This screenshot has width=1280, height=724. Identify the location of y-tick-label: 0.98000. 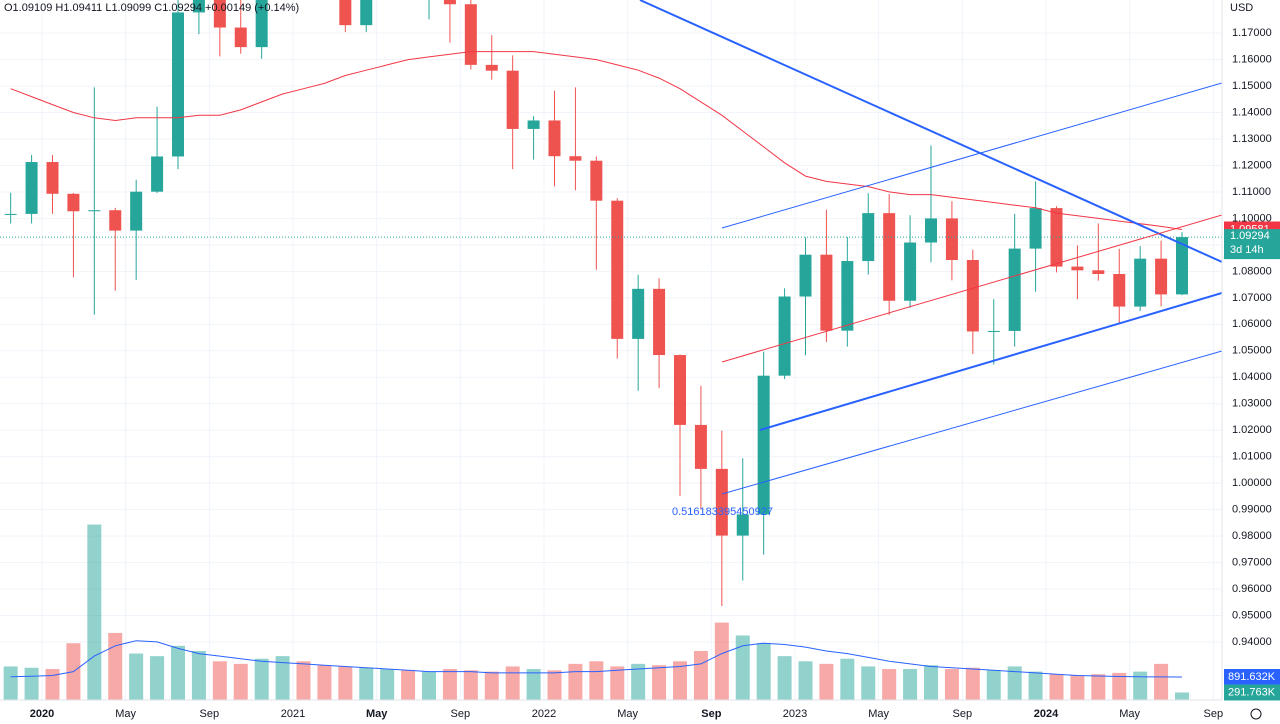
(1252, 536).